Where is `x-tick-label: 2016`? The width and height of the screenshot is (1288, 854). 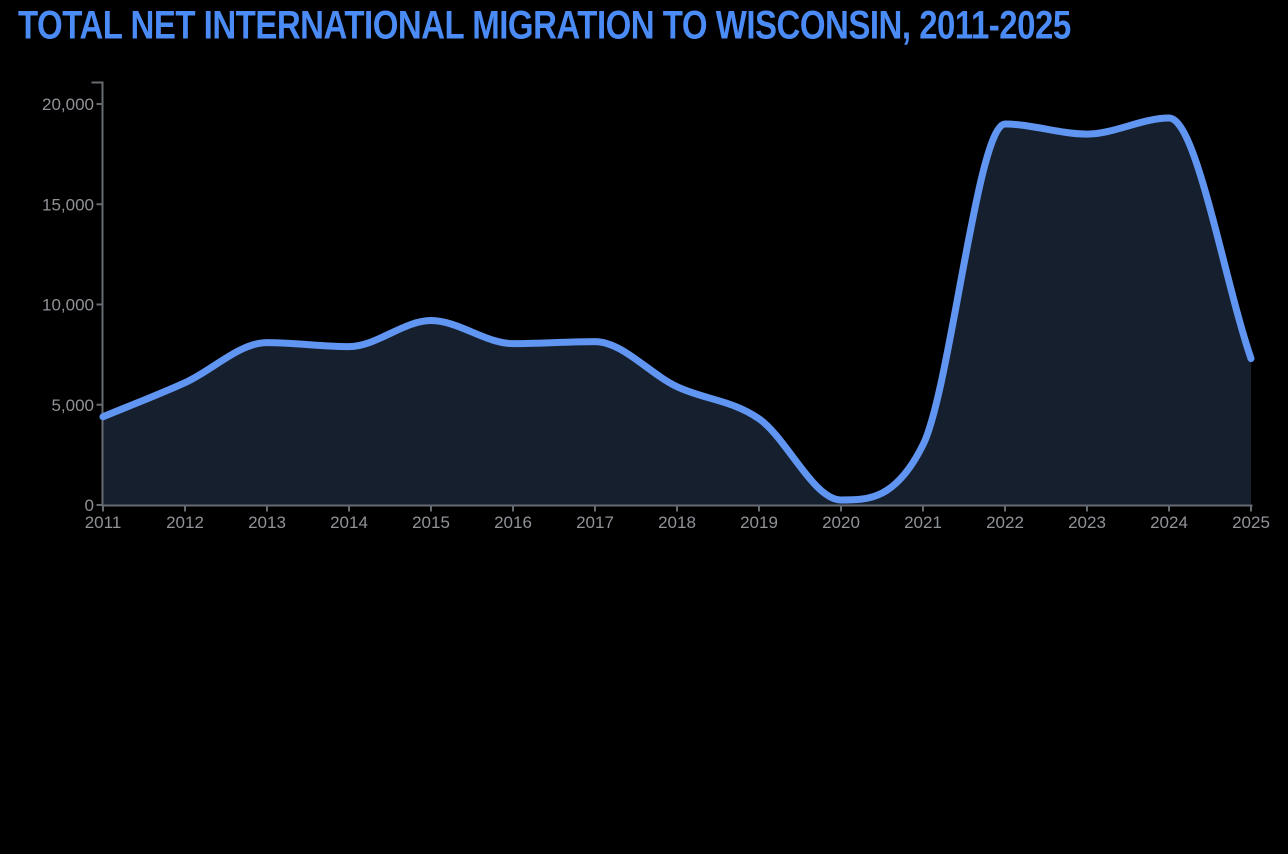
x-tick-label: 2016 is located at coordinates (513, 522).